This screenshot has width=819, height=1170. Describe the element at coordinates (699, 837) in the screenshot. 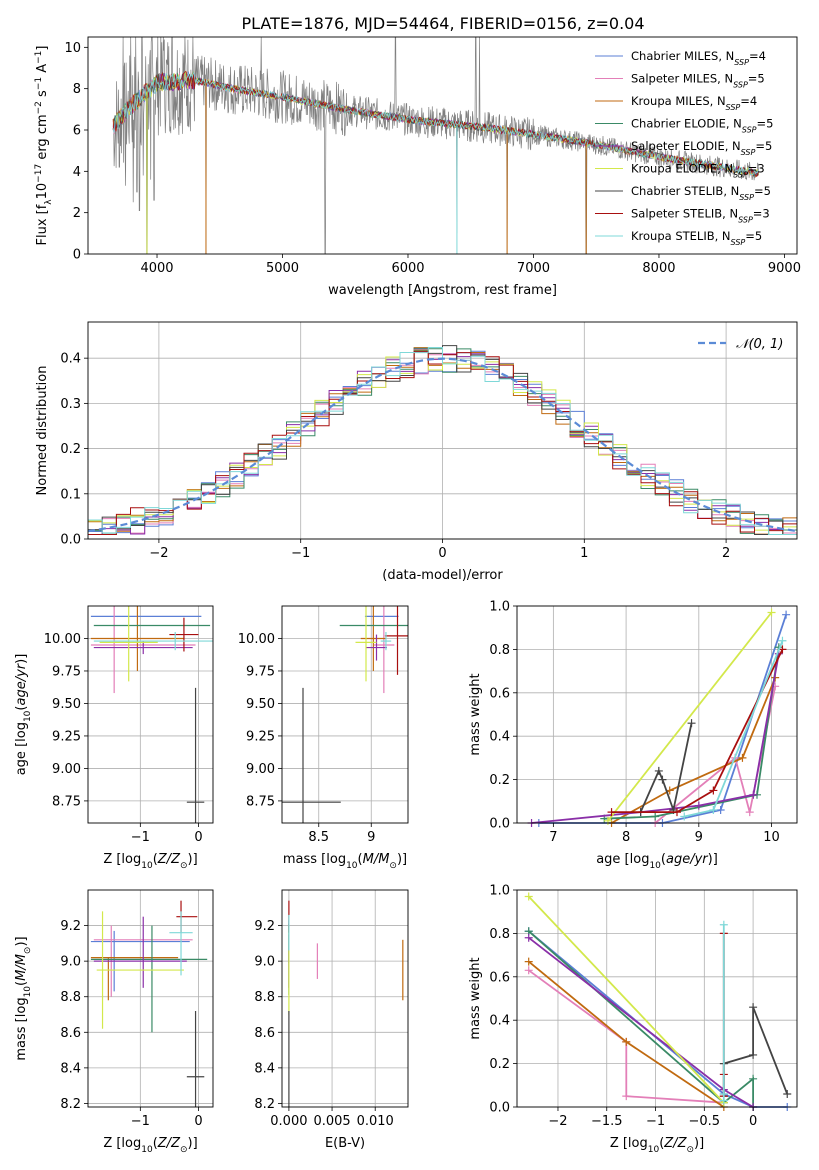

I see `x-tick-label: 9` at that location.